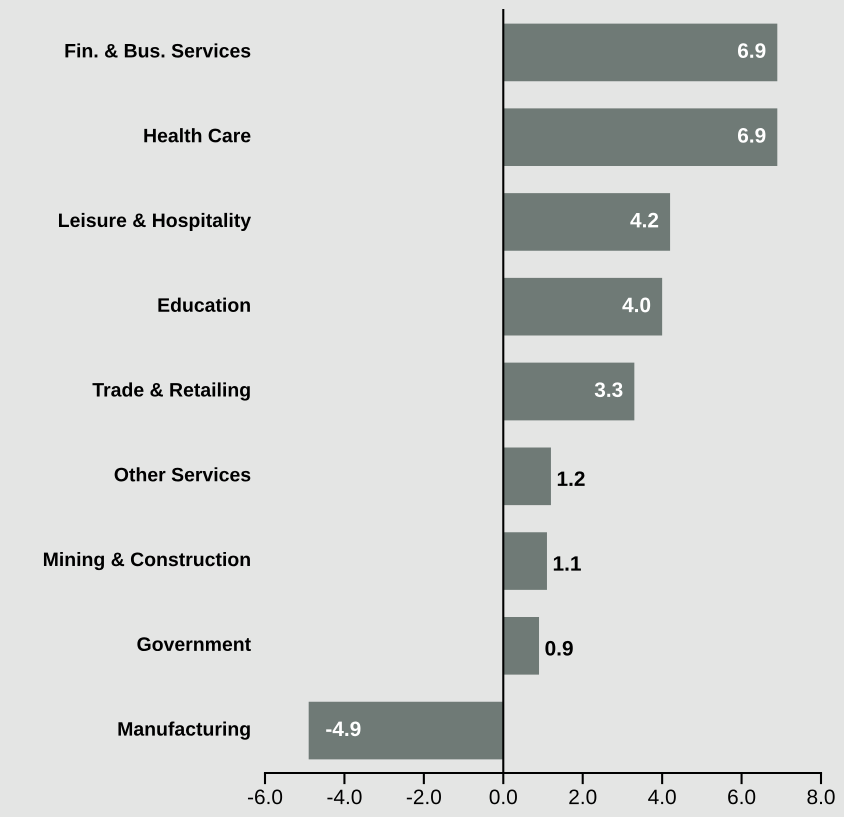 The height and width of the screenshot is (817, 844). What do you see at coordinates (171, 391) in the screenshot?
I see `y-tick-label: Trade & Retailing` at bounding box center [171, 391].